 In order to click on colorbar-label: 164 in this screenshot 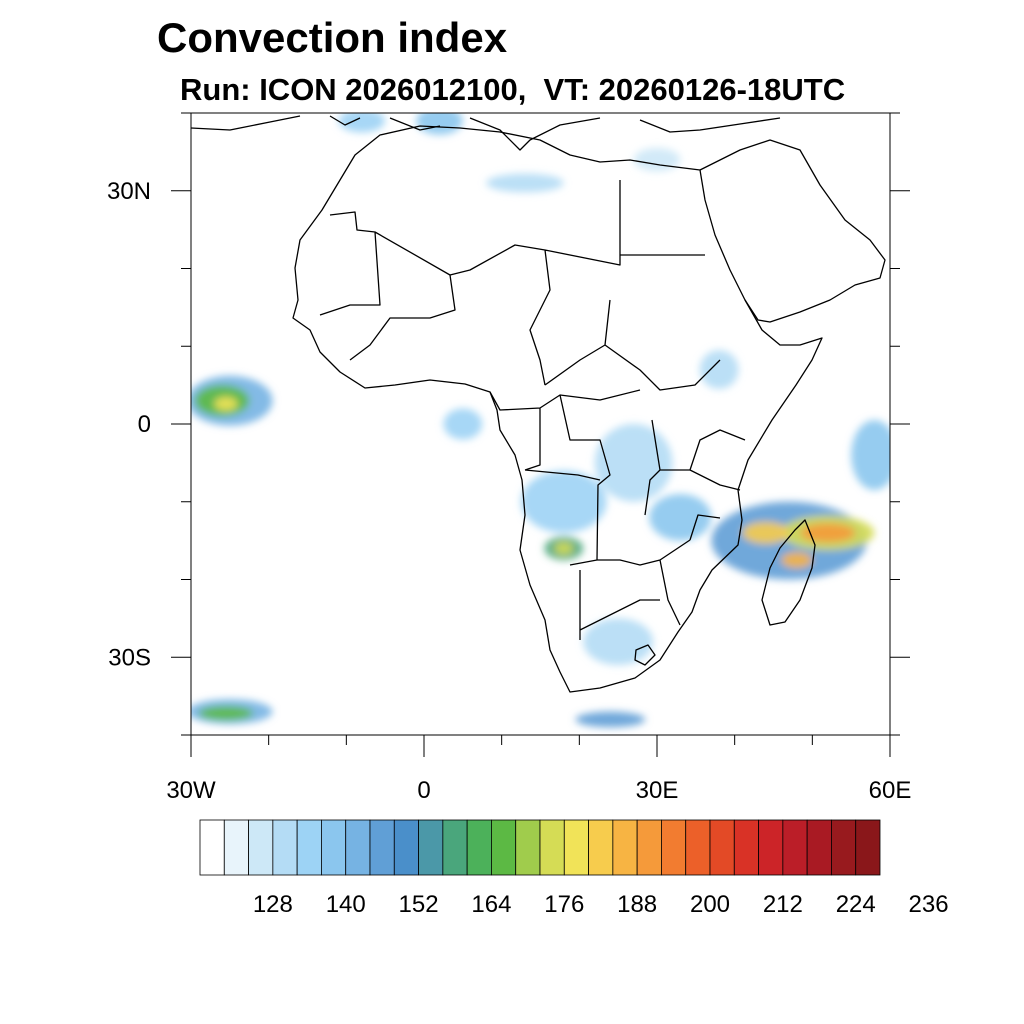, I will do `click(491, 904)`.